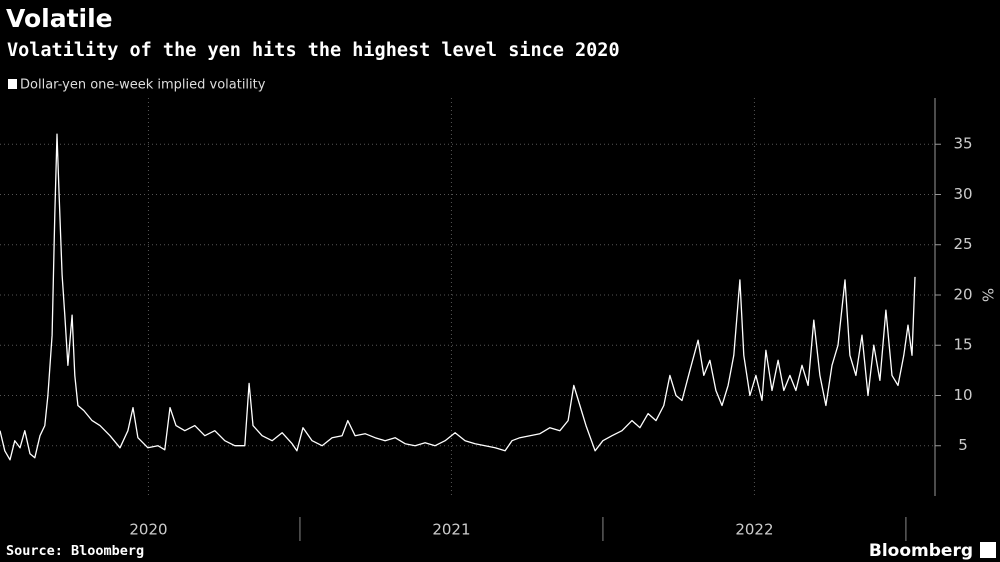 Image resolution: width=1000 pixels, height=562 pixels. Describe the element at coordinates (963, 445) in the screenshot. I see `y-tick-label: 5` at that location.